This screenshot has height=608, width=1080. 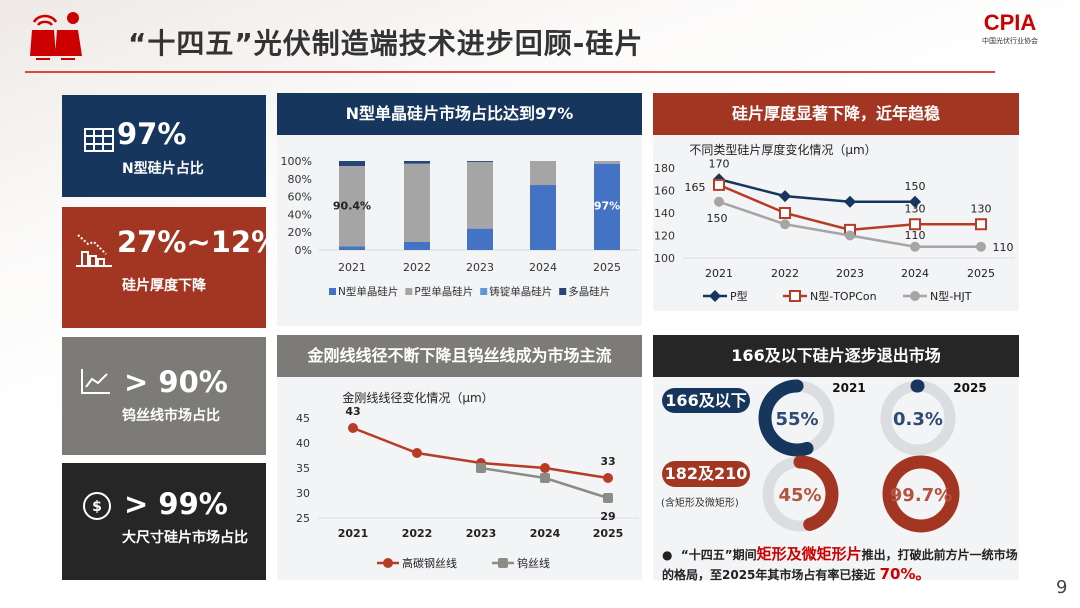 What do you see at coordinates (300, 214) in the screenshot?
I see `y-tick-label: 40%` at bounding box center [300, 214].